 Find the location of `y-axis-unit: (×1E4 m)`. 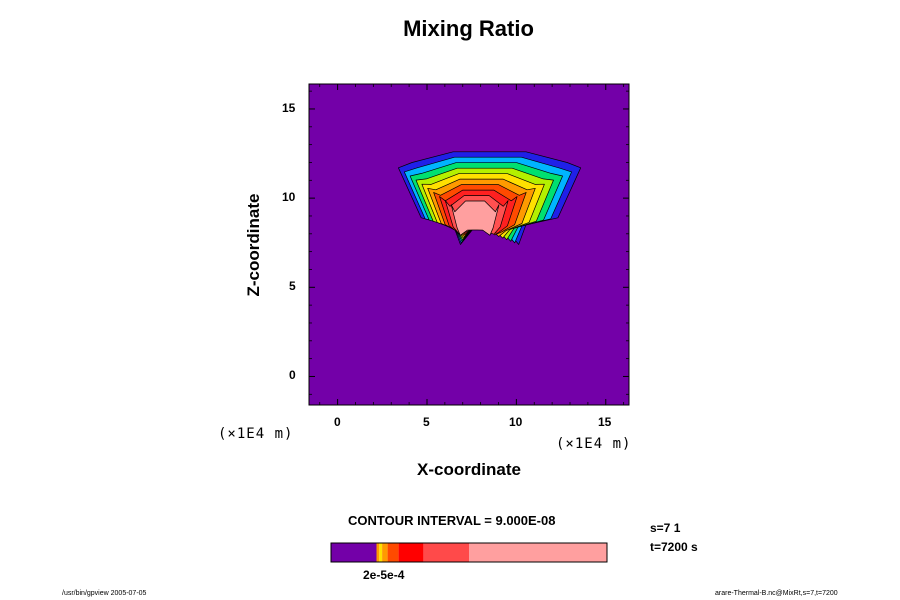

y-axis-unit: (×1E4 m) is located at coordinates (256, 434).